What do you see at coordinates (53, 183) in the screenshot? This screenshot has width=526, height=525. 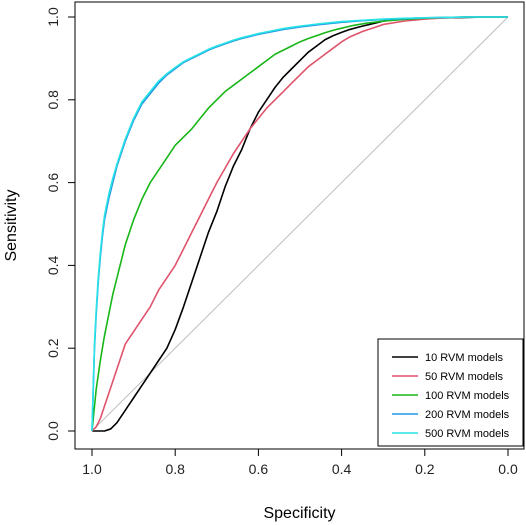 I see `y-tick-label-3: 0.6` at bounding box center [53, 183].